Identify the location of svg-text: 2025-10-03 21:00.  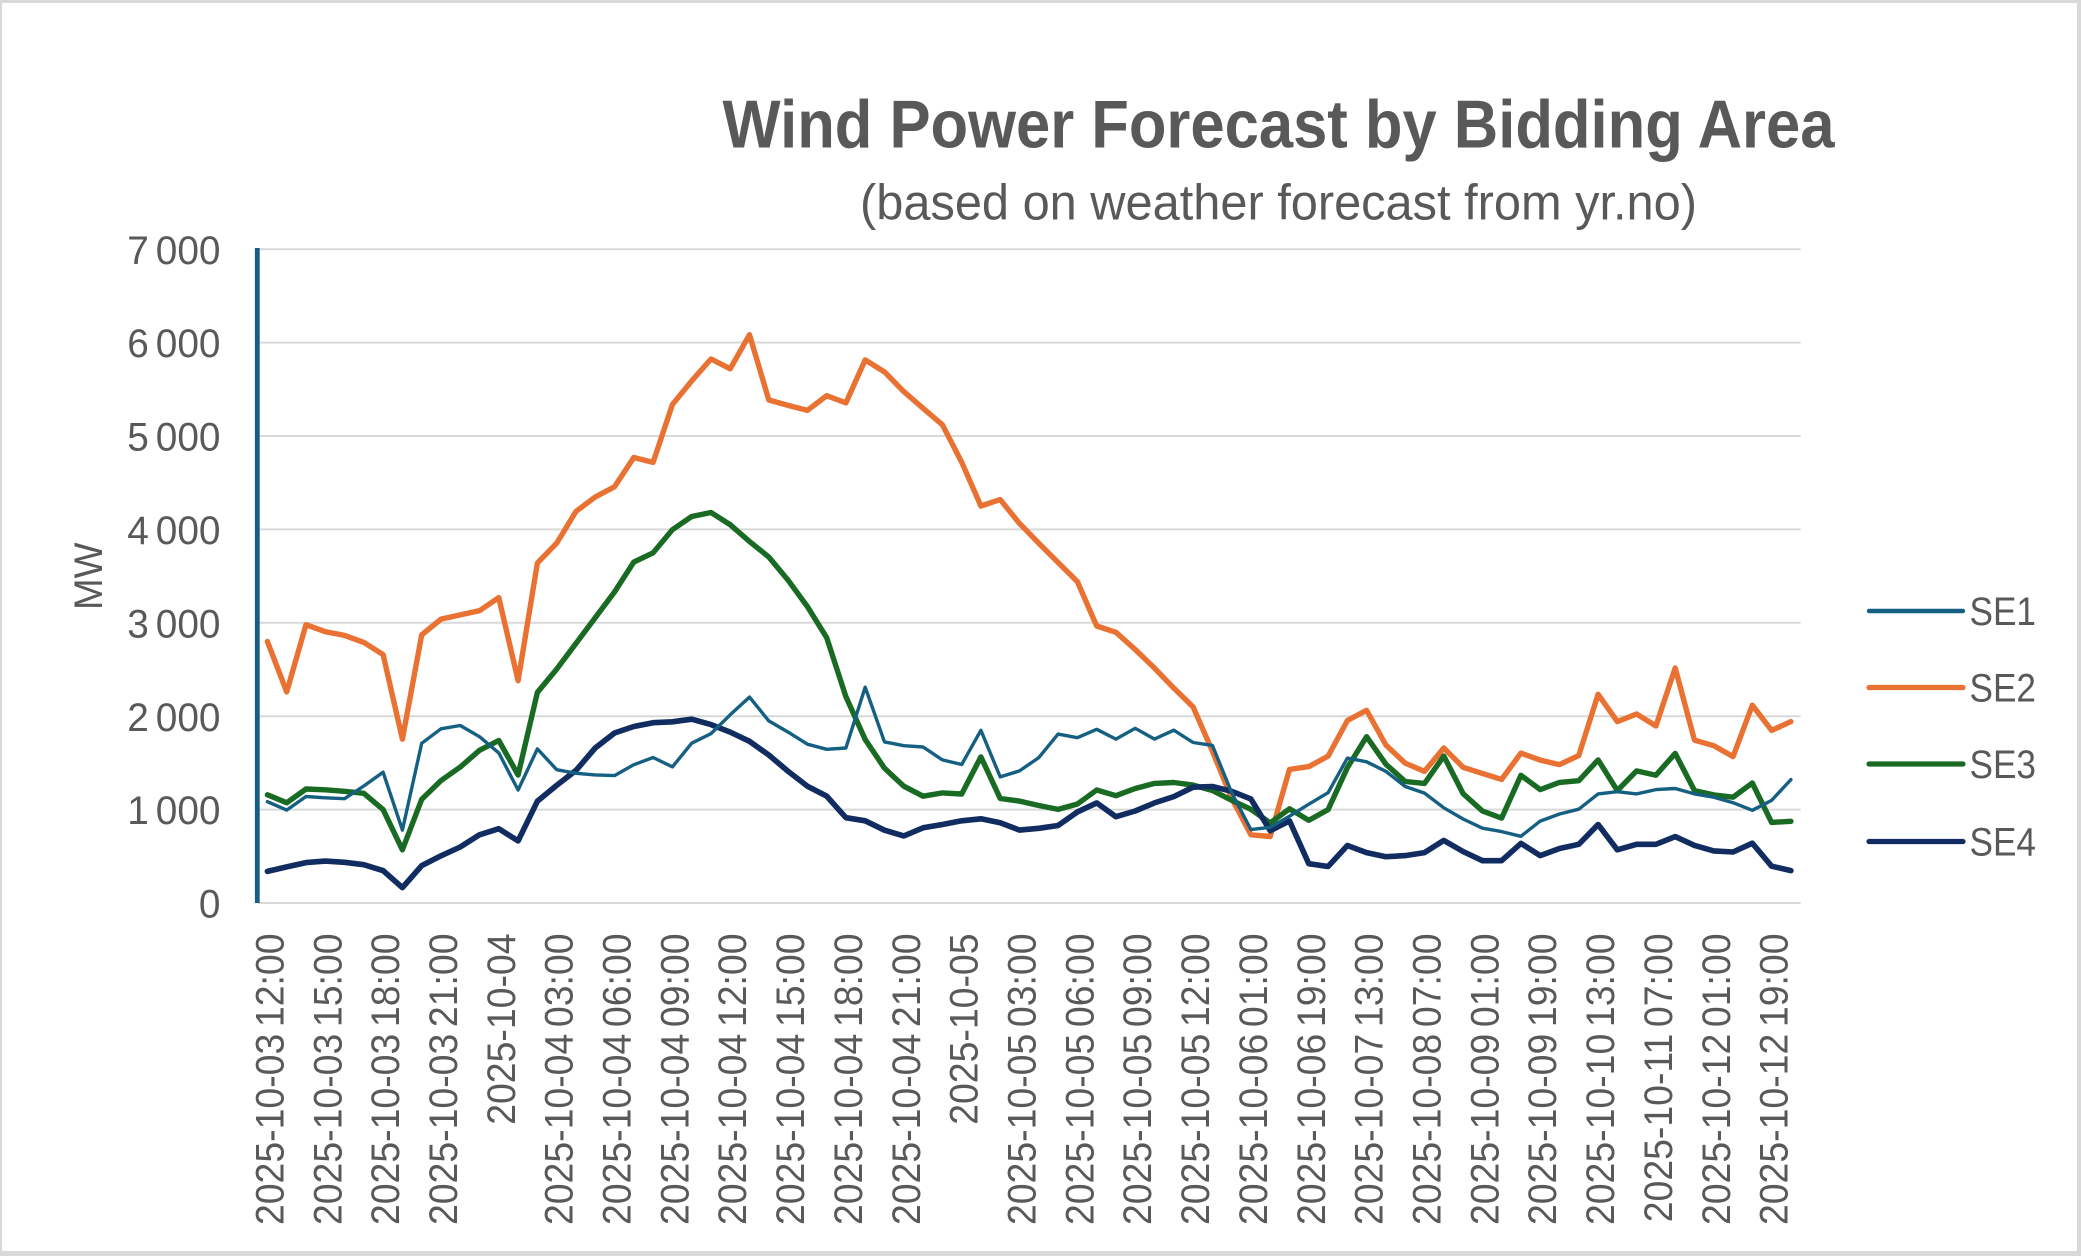
(444, 1080).